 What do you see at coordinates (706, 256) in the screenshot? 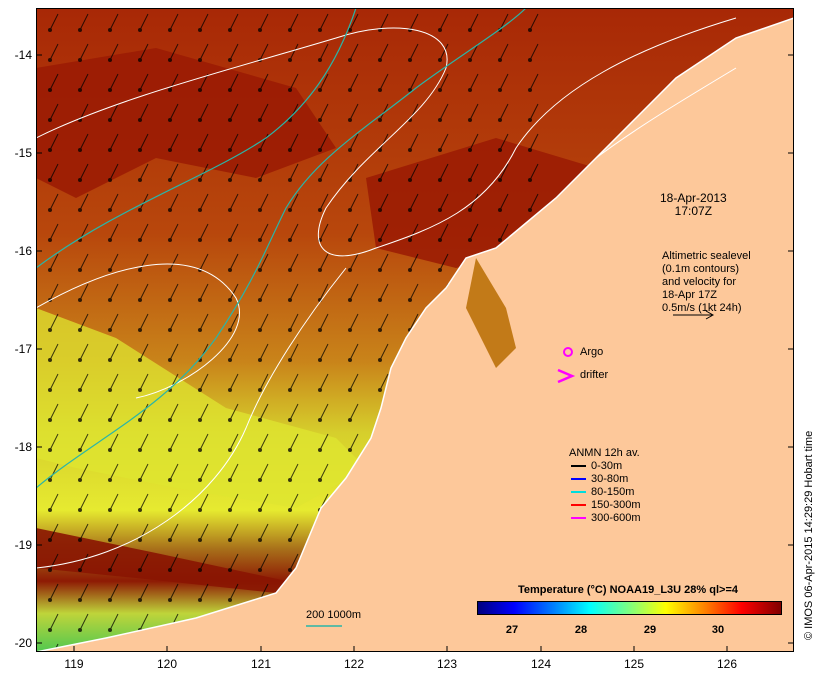
I see `altimetry-line: Altimetric sealevel` at bounding box center [706, 256].